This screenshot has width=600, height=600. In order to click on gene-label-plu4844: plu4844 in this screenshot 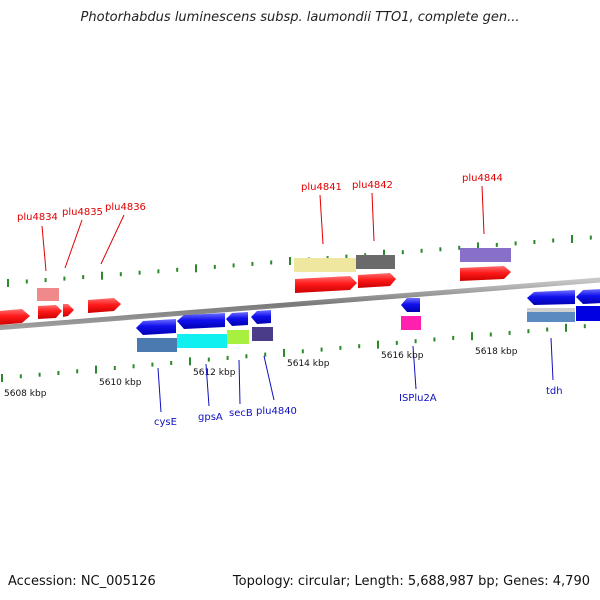, I will do `click(482, 178)`.